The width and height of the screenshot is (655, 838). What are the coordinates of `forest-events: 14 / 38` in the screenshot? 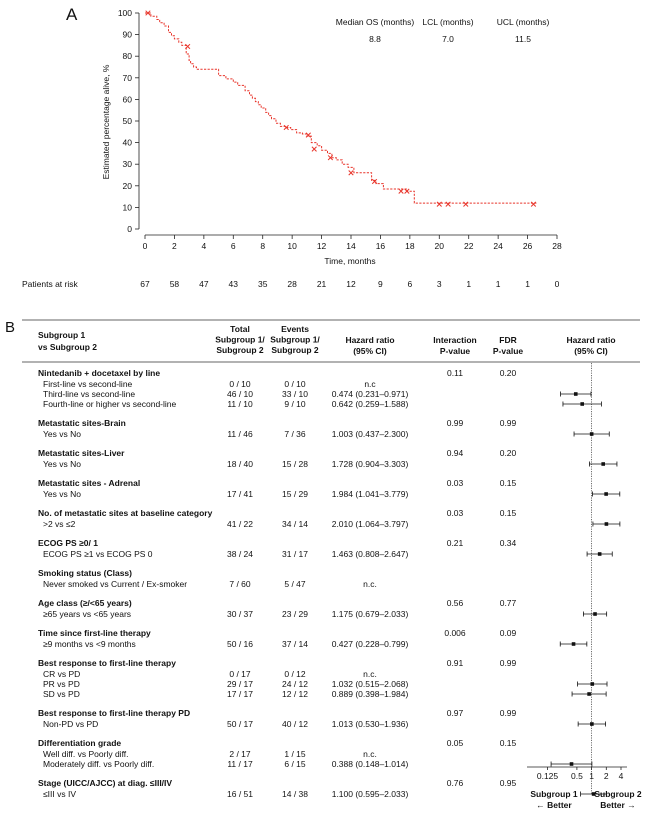 It's located at (295, 794).